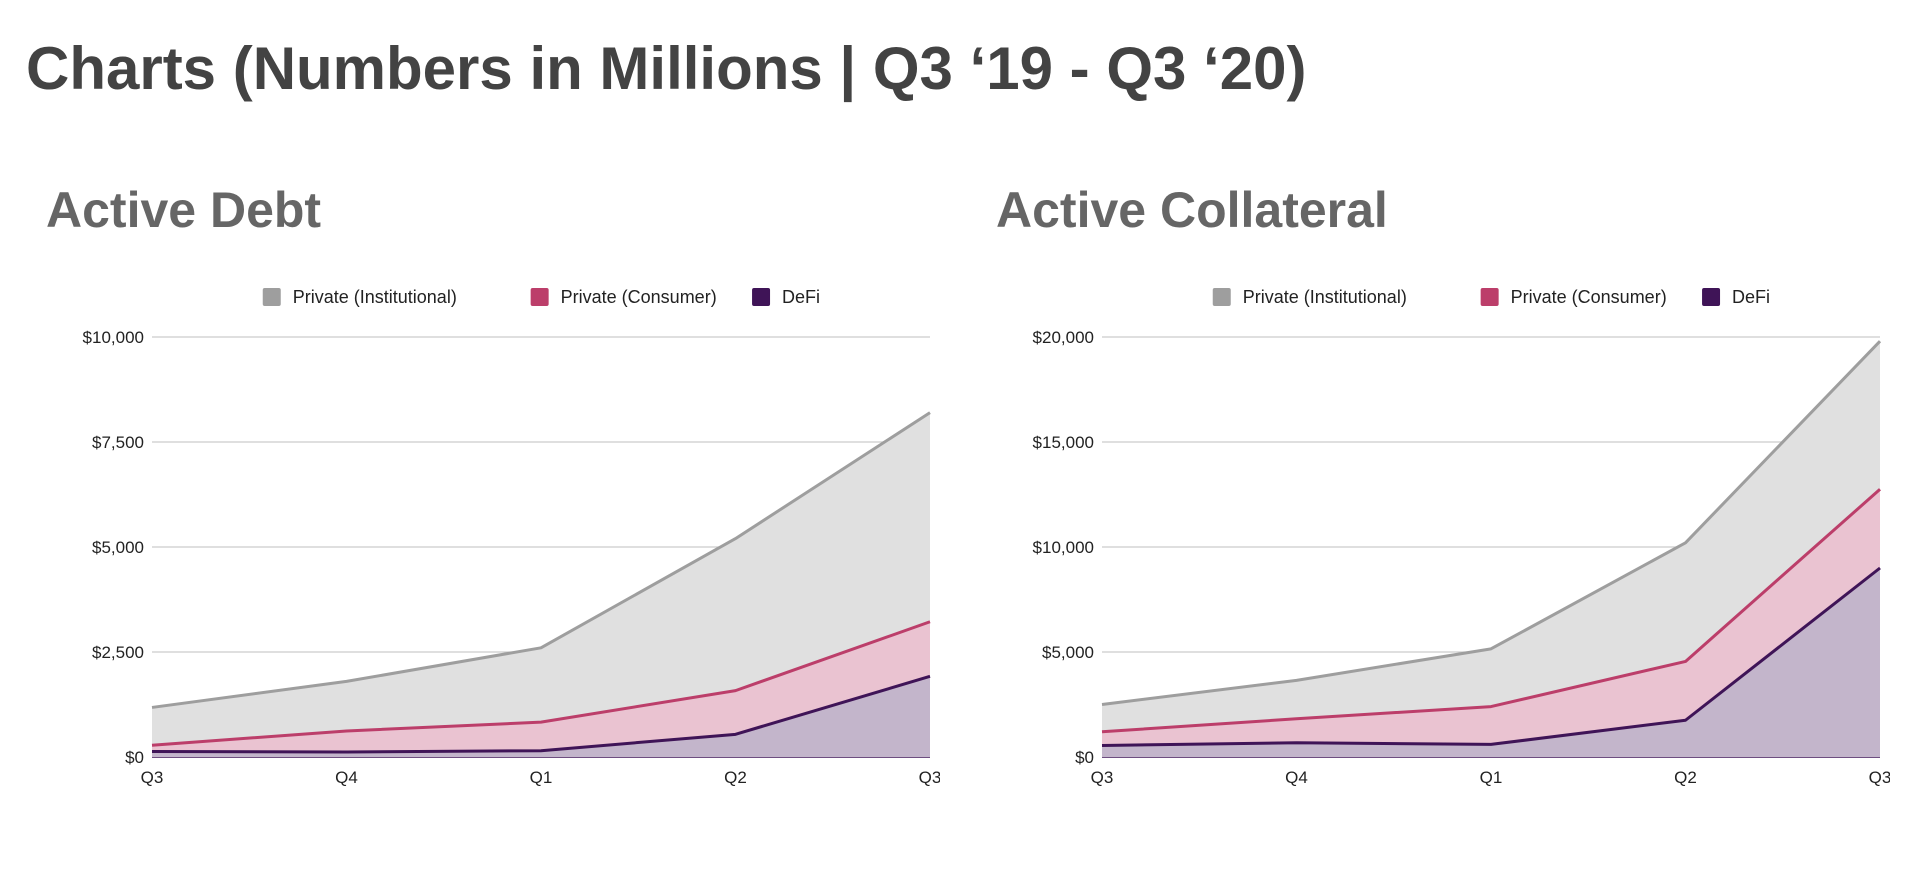 Image resolution: width=1920 pixels, height=878 pixels. I want to click on y-tick-label: $2,500, so click(118, 652).